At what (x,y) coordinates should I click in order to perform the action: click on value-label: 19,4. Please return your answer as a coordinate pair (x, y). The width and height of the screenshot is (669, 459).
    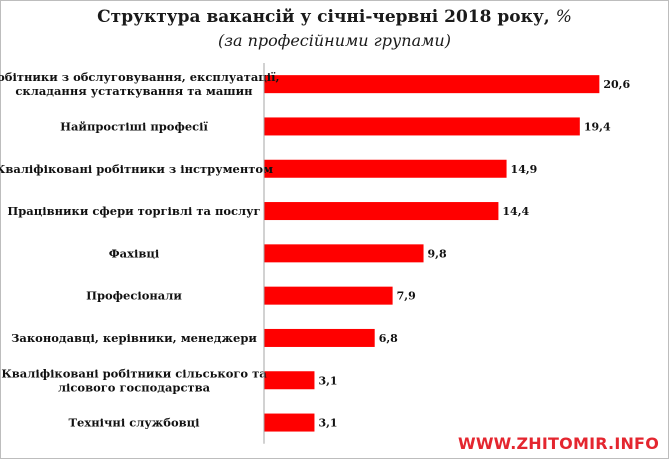
    Looking at the image, I should click on (597, 126).